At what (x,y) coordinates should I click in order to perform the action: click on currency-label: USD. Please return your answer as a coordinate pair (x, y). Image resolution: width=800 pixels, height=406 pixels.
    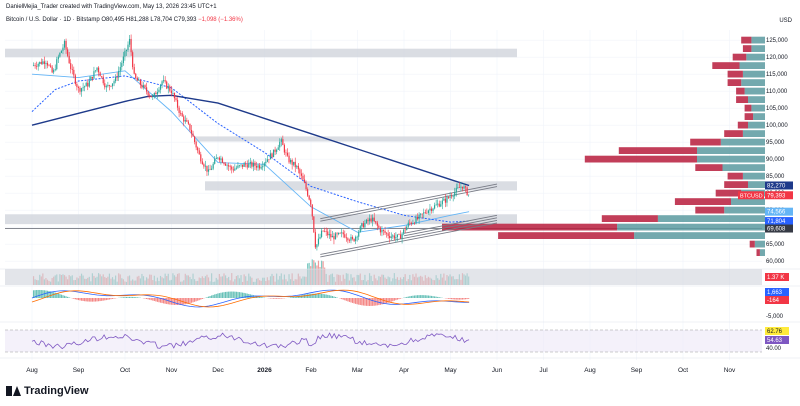
    Looking at the image, I should click on (785, 21).